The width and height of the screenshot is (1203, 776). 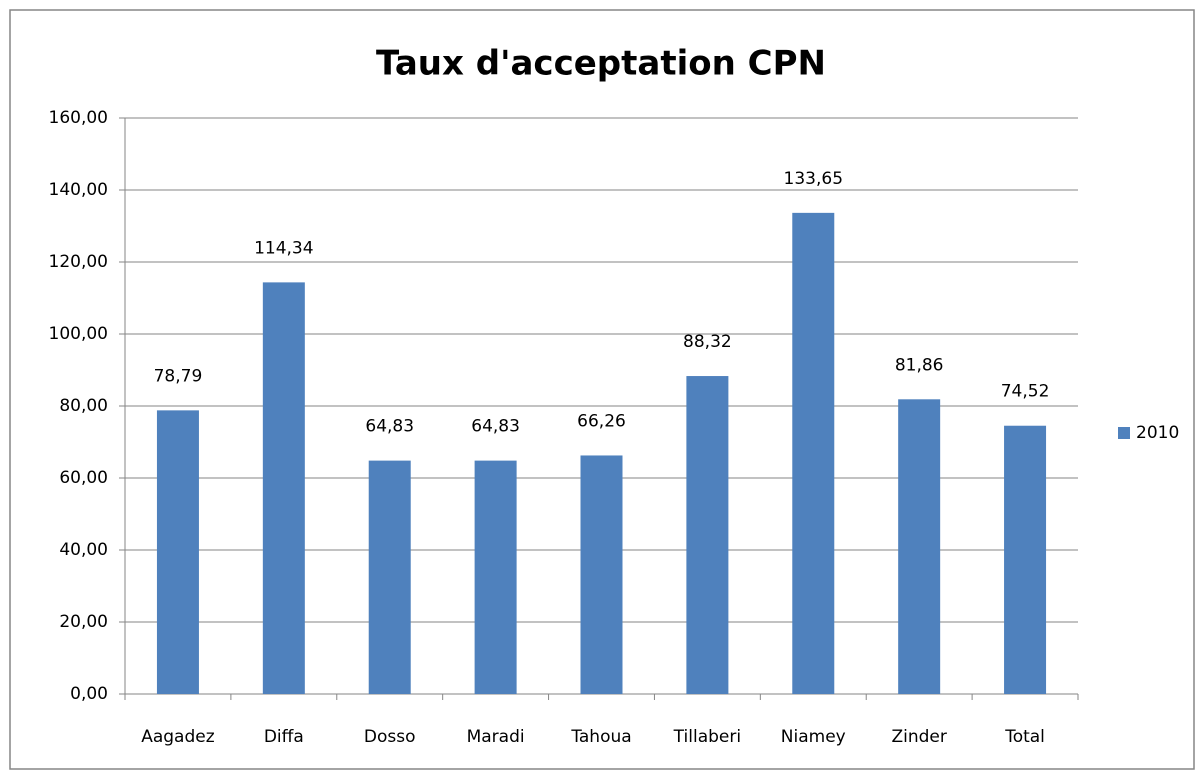 What do you see at coordinates (284, 737) in the screenshot?
I see `x-tick-label: Diffa` at bounding box center [284, 737].